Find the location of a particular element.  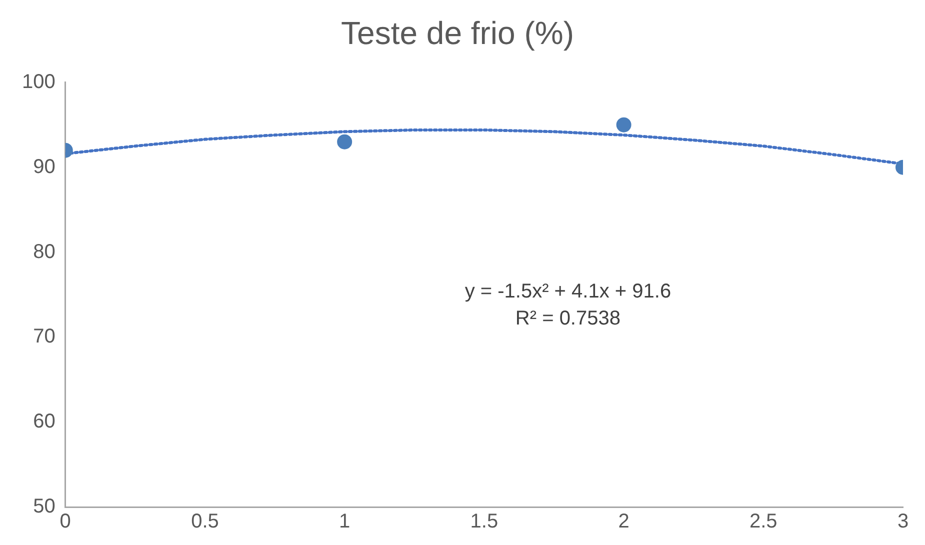

annotation: y = -1.5x² + 4.1x + 91.6 is located at coordinates (568, 291).